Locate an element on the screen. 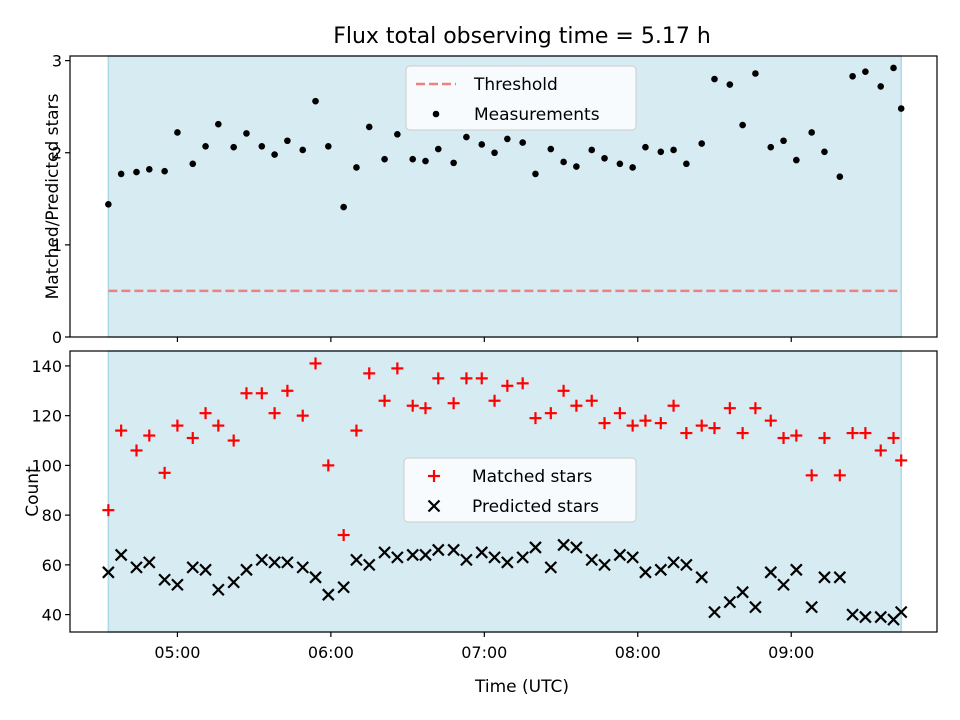 The width and height of the screenshot is (960, 720). y-tick-label: 3 is located at coordinates (57, 61).